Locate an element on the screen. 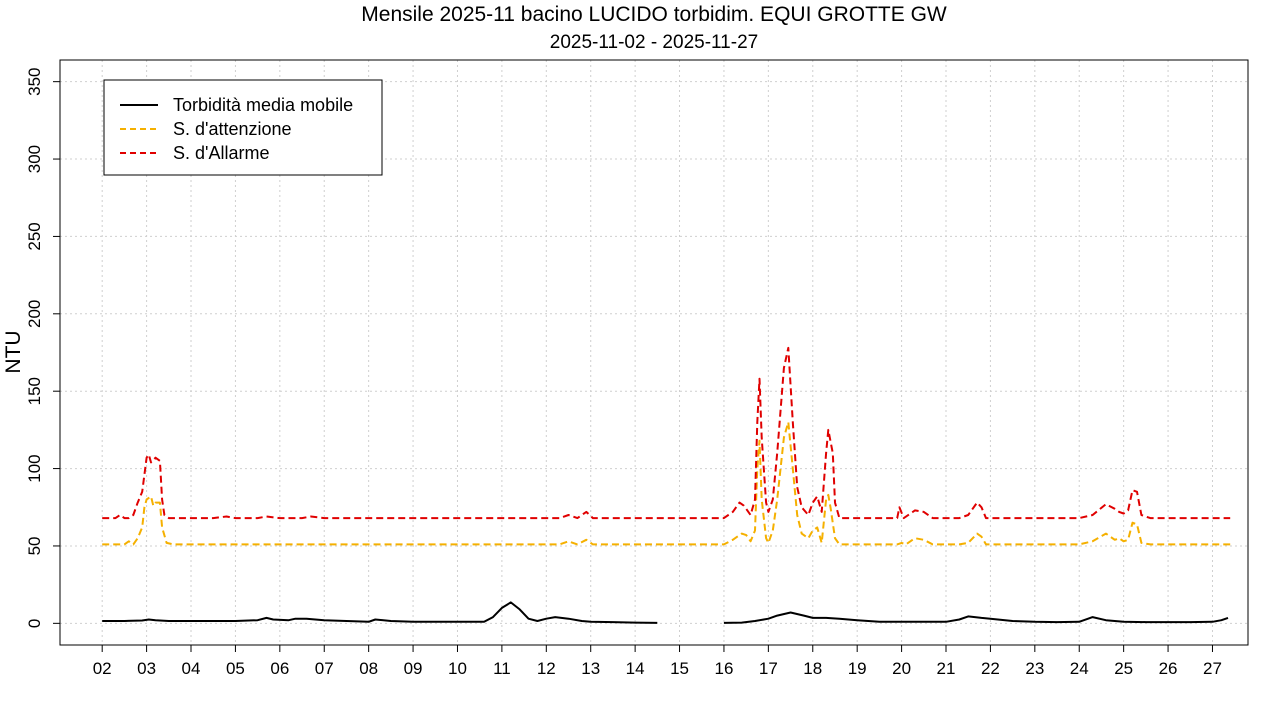  chart-subtitle: 2025-11-02 - 2025-11-27 is located at coordinates (654, 42).